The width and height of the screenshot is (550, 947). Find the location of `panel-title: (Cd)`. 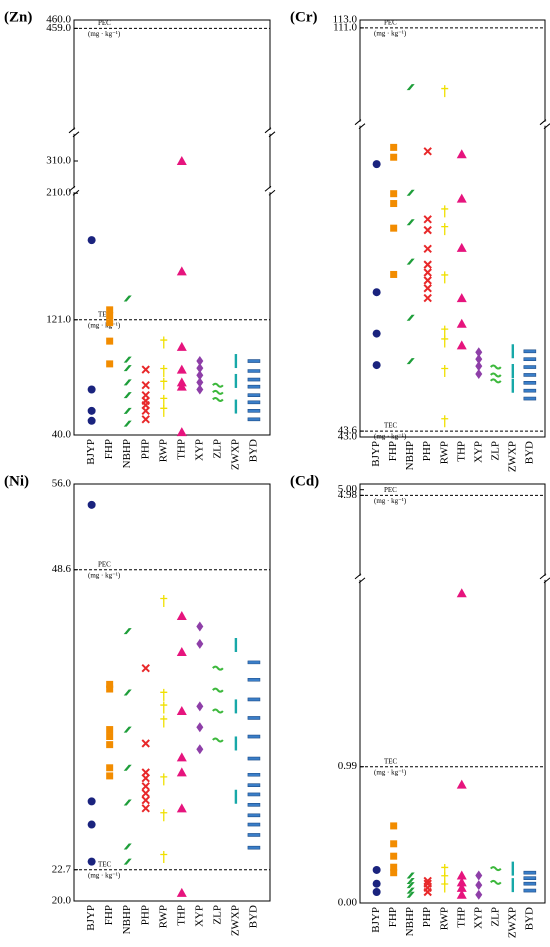

panel-title: (Cd) is located at coordinates (304, 481).